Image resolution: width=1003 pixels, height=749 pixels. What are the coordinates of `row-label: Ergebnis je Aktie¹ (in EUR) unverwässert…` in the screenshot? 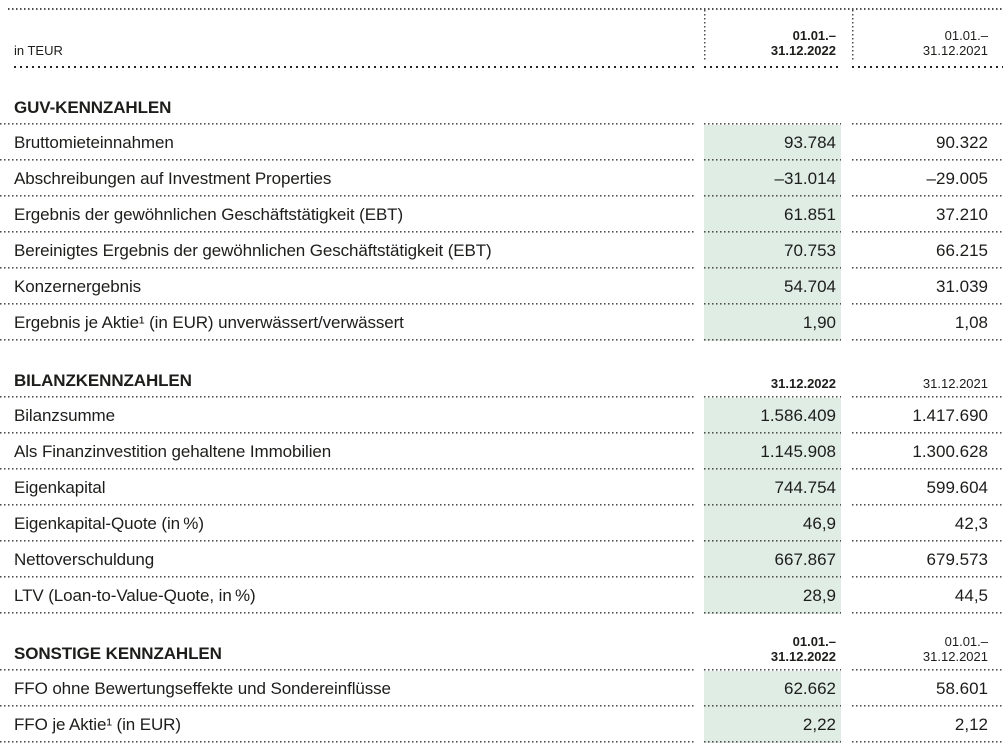 It's located at (347, 323).